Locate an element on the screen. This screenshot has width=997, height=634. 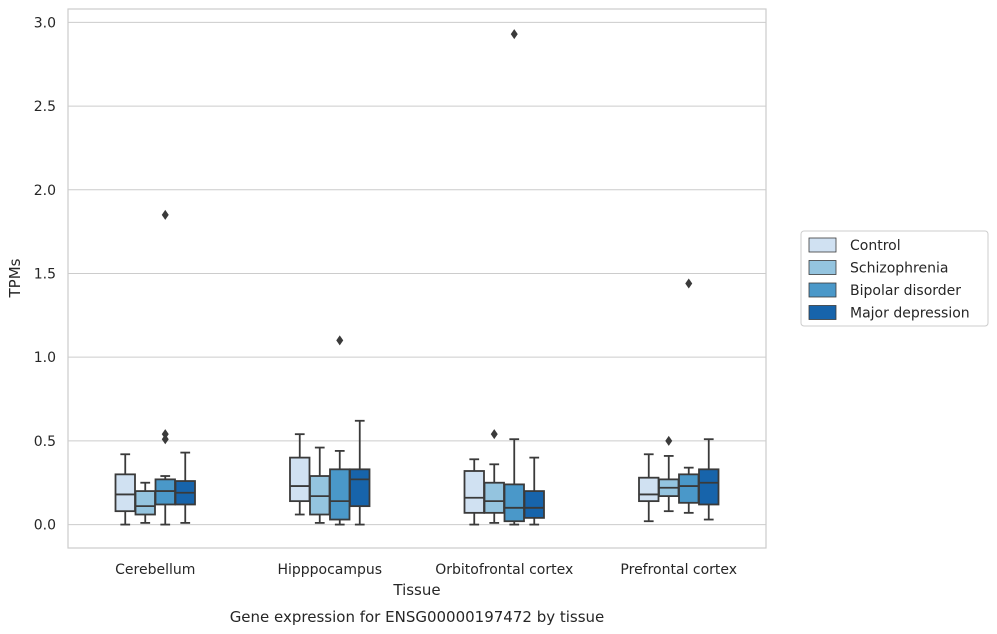
y-tick-label: 2.5 is located at coordinates (45, 107).